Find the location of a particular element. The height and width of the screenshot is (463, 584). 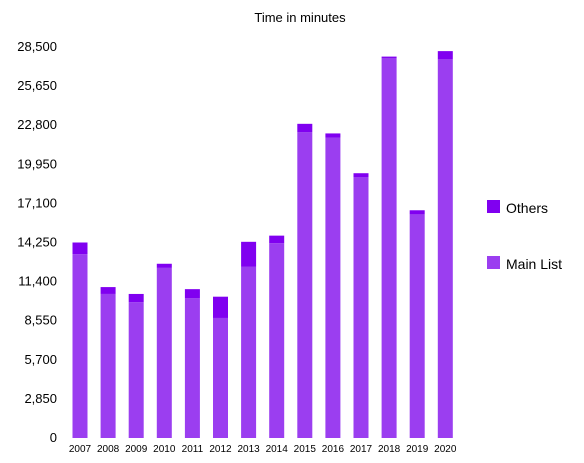

bar-others-2008 is located at coordinates (108, 290).